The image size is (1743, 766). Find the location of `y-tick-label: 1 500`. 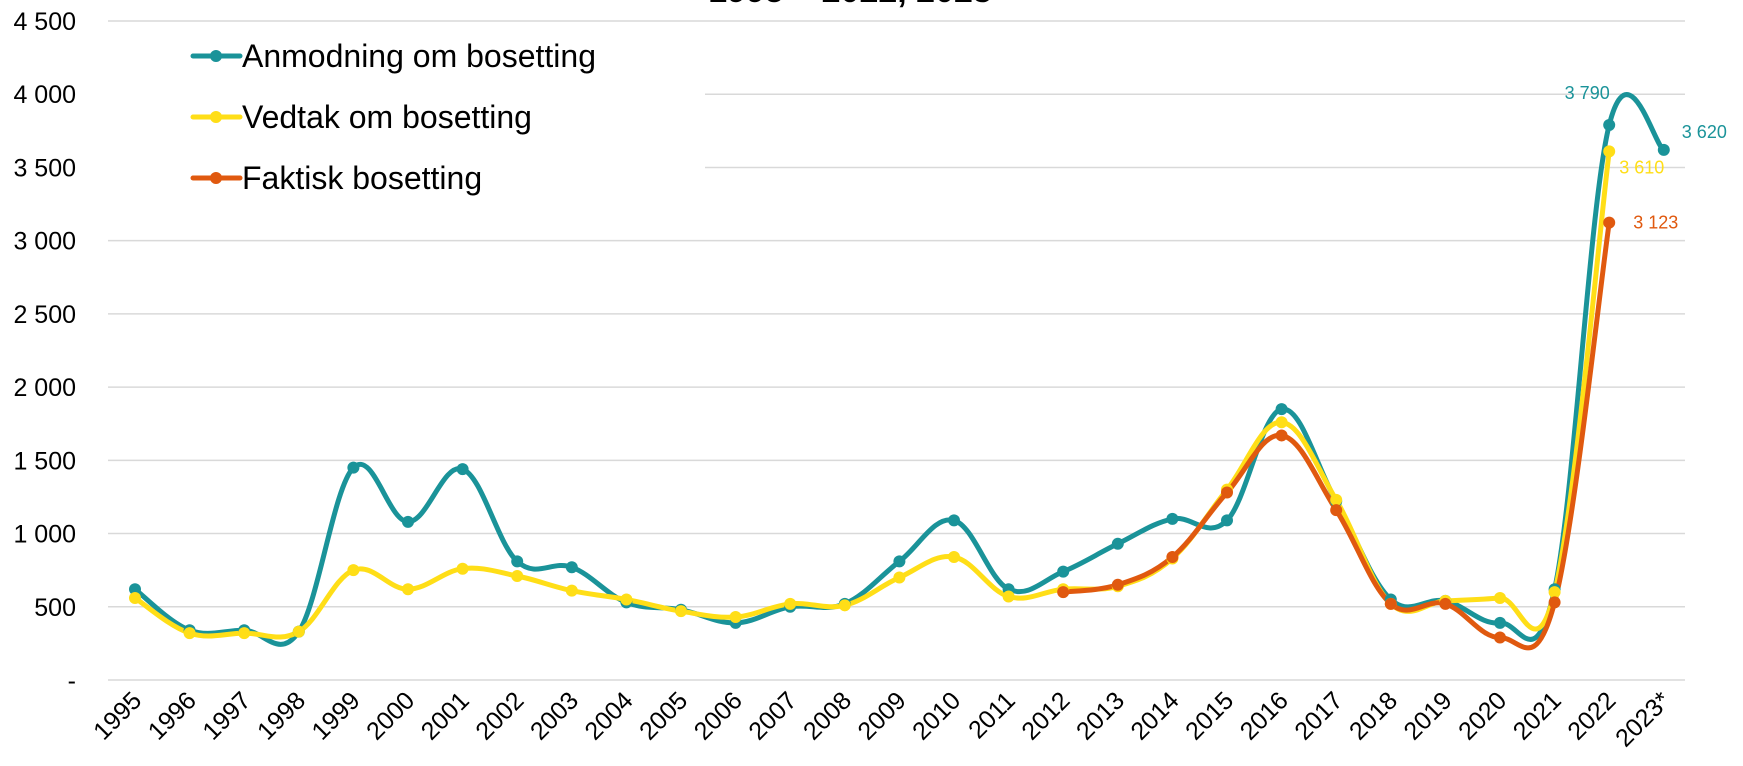

y-tick-label: 1 500 is located at coordinates (44, 461).